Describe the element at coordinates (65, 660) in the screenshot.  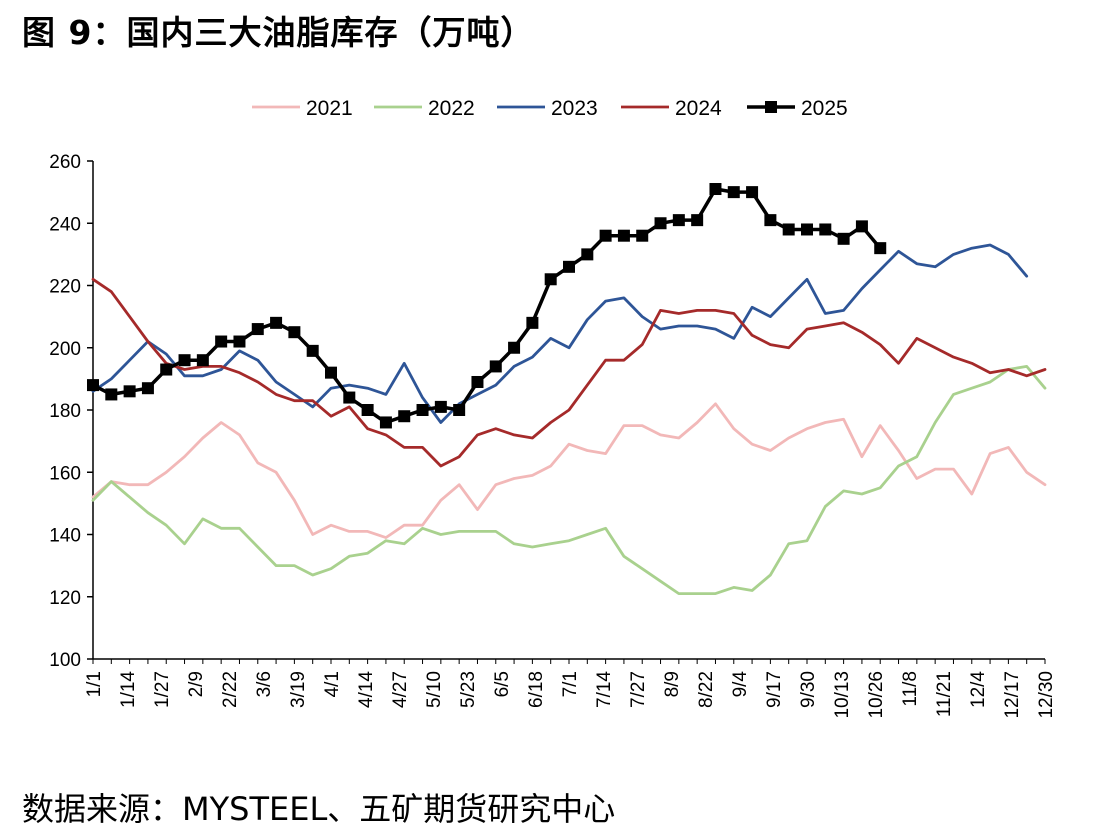
I see `y-tick-label: 100` at that location.